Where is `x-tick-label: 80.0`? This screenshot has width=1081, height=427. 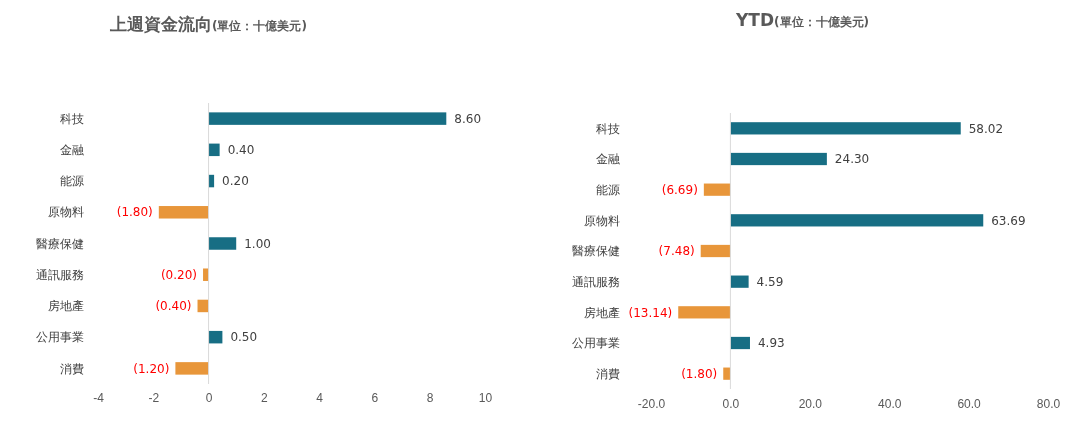 x-tick-label: 80.0 is located at coordinates (1048, 403).